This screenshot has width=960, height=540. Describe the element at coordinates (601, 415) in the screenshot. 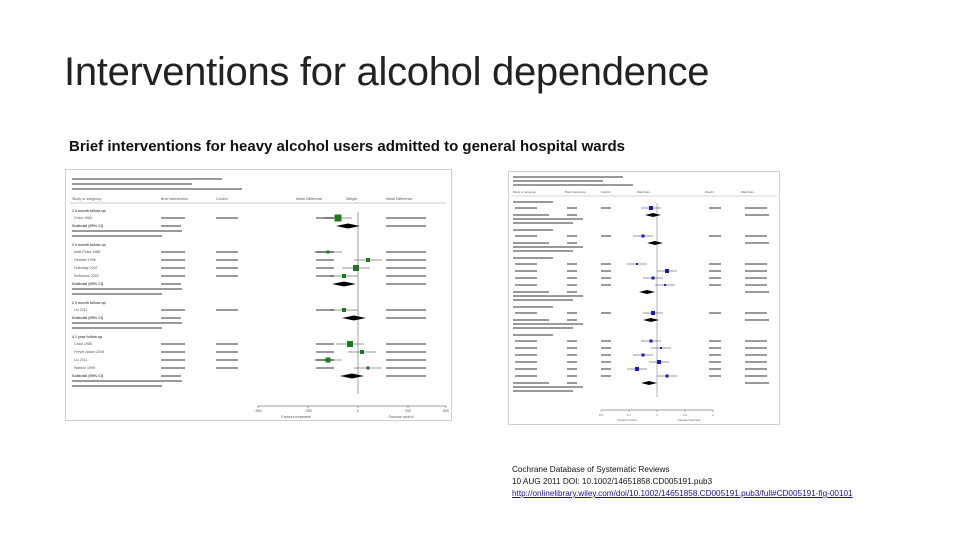

I see `axis-tick-label: 0.5` at that location.